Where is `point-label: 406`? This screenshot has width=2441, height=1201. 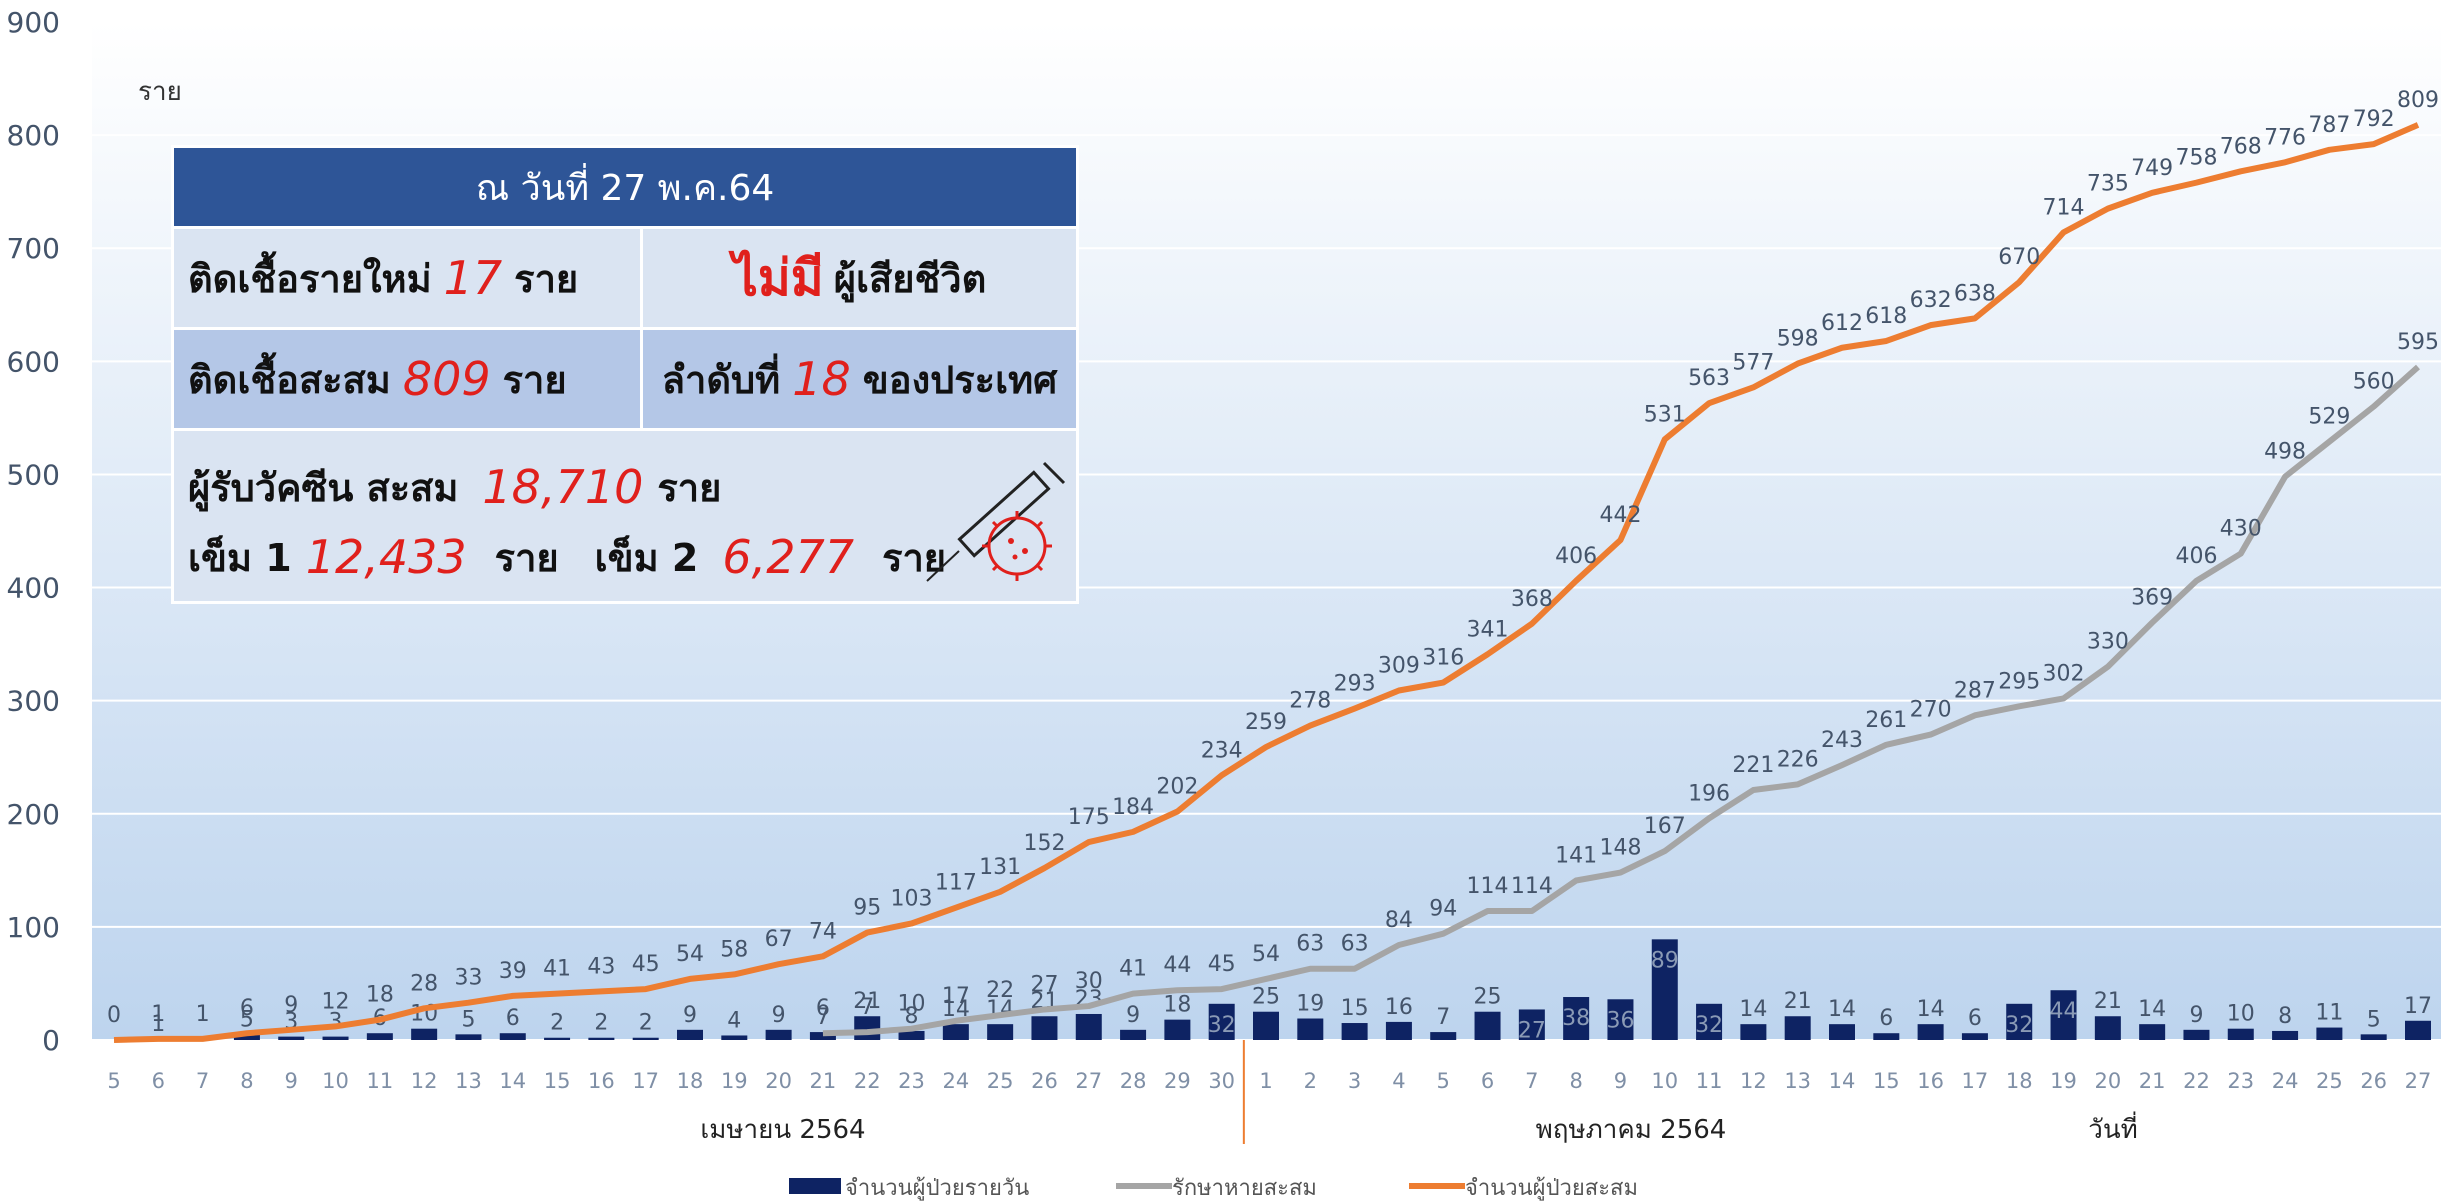
point-label: 406 is located at coordinates (1576, 556).